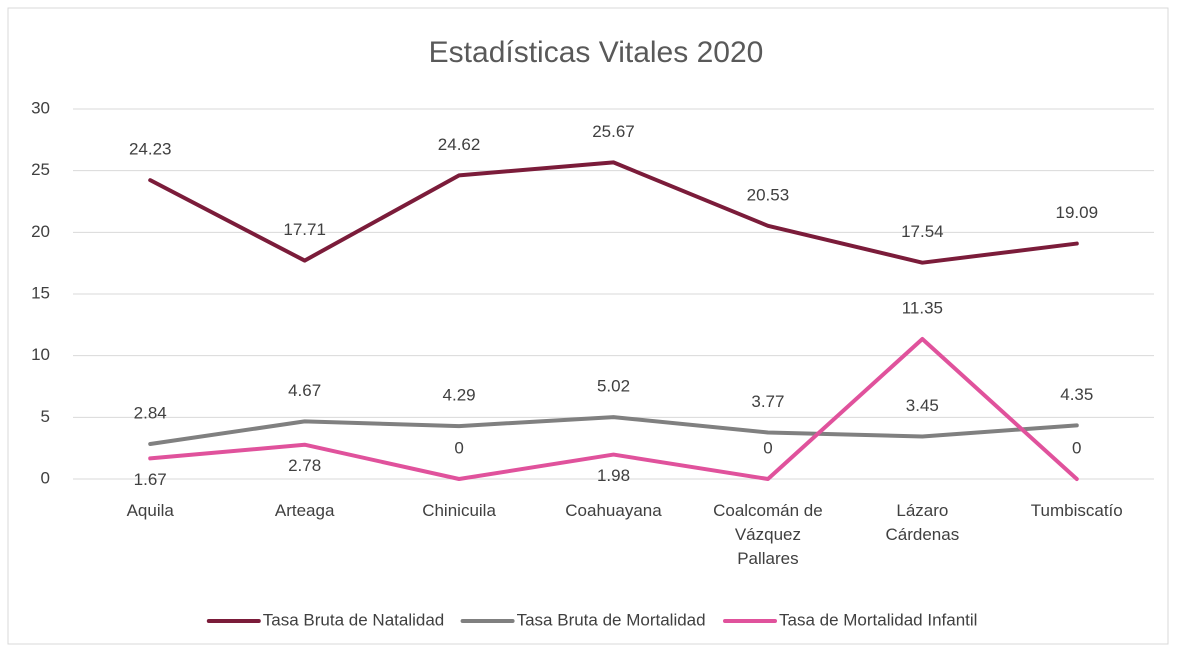 This screenshot has width=1177, height=652. What do you see at coordinates (40, 231) in the screenshot?
I see `y-tick-label: 20` at bounding box center [40, 231].